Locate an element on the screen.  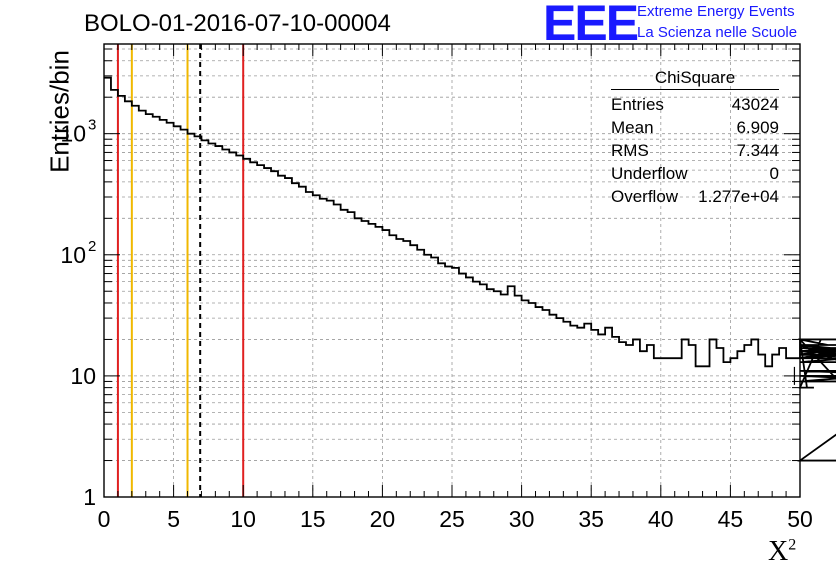
x-axis-label: X2 is located at coordinates (782, 552).